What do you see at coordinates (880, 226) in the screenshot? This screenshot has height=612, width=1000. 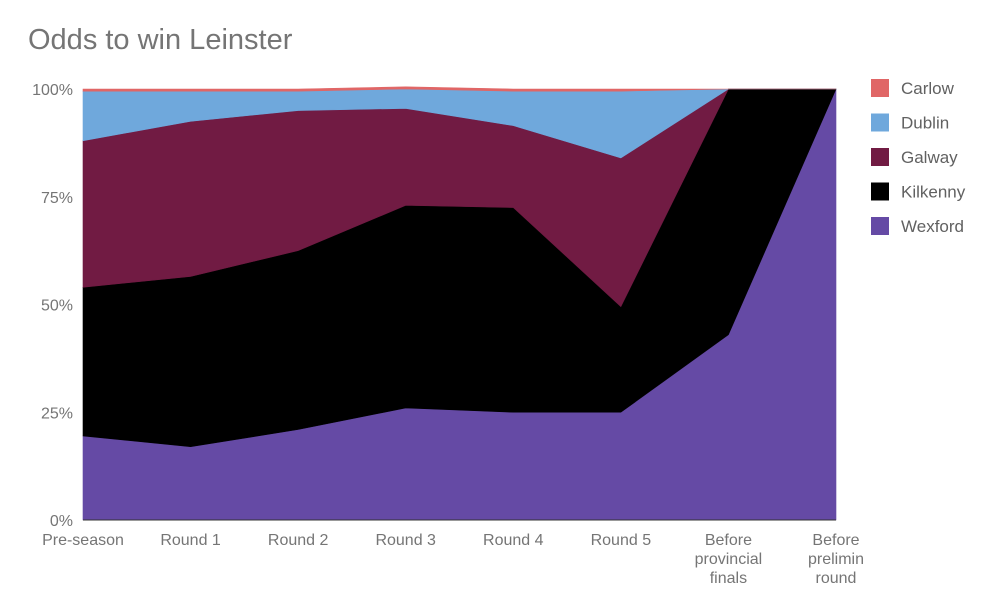 I see `legend-swatch-wexford` at bounding box center [880, 226].